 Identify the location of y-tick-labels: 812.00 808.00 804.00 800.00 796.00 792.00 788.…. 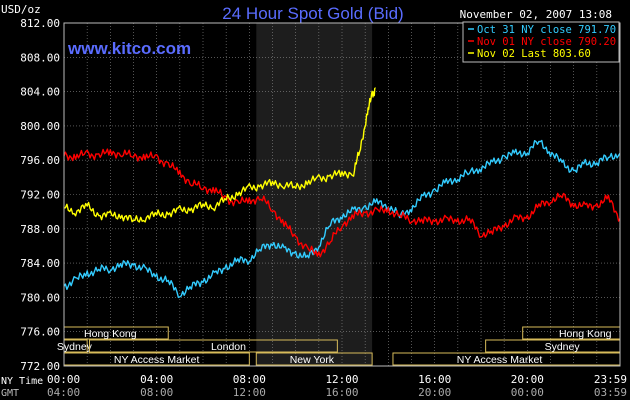
(40, 195).